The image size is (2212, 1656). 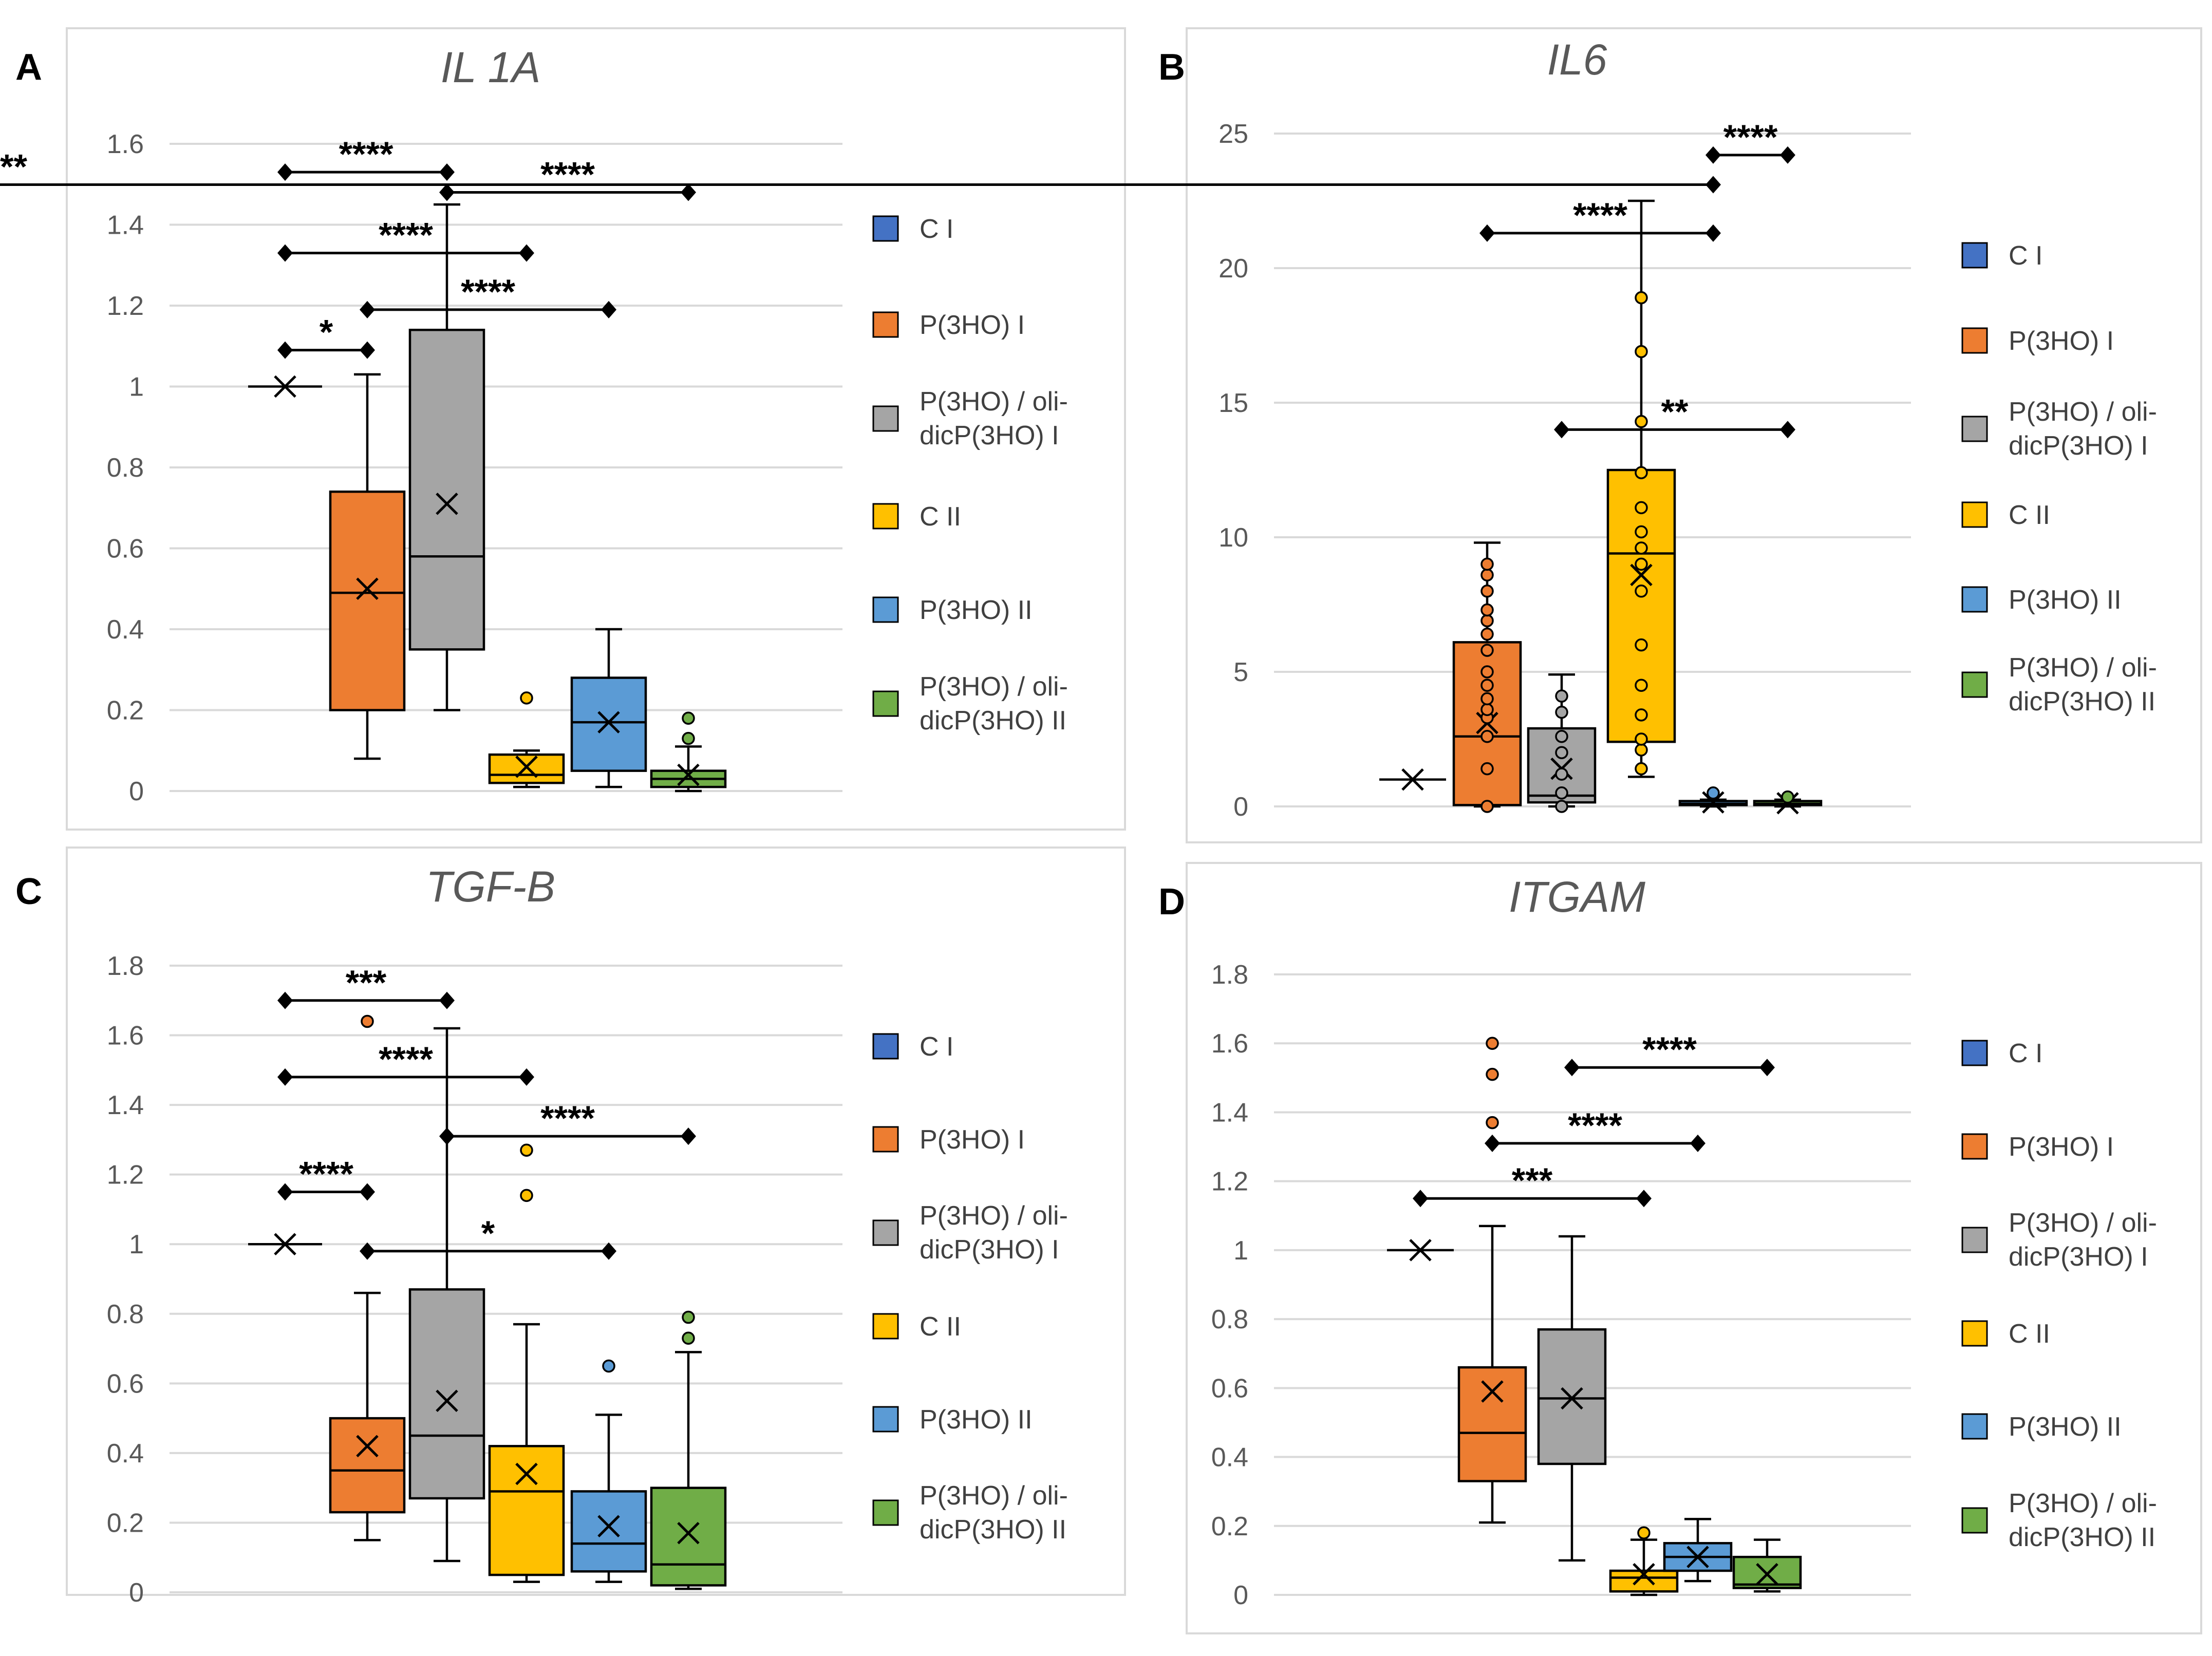 I want to click on legend-item: C II, so click(x=916, y=517).